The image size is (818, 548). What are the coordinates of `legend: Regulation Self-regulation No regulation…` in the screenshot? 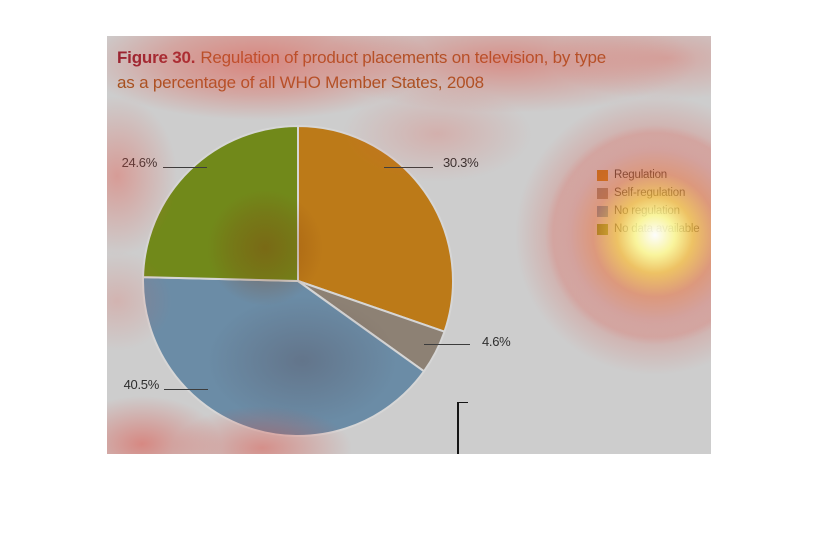 It's located at (648, 205).